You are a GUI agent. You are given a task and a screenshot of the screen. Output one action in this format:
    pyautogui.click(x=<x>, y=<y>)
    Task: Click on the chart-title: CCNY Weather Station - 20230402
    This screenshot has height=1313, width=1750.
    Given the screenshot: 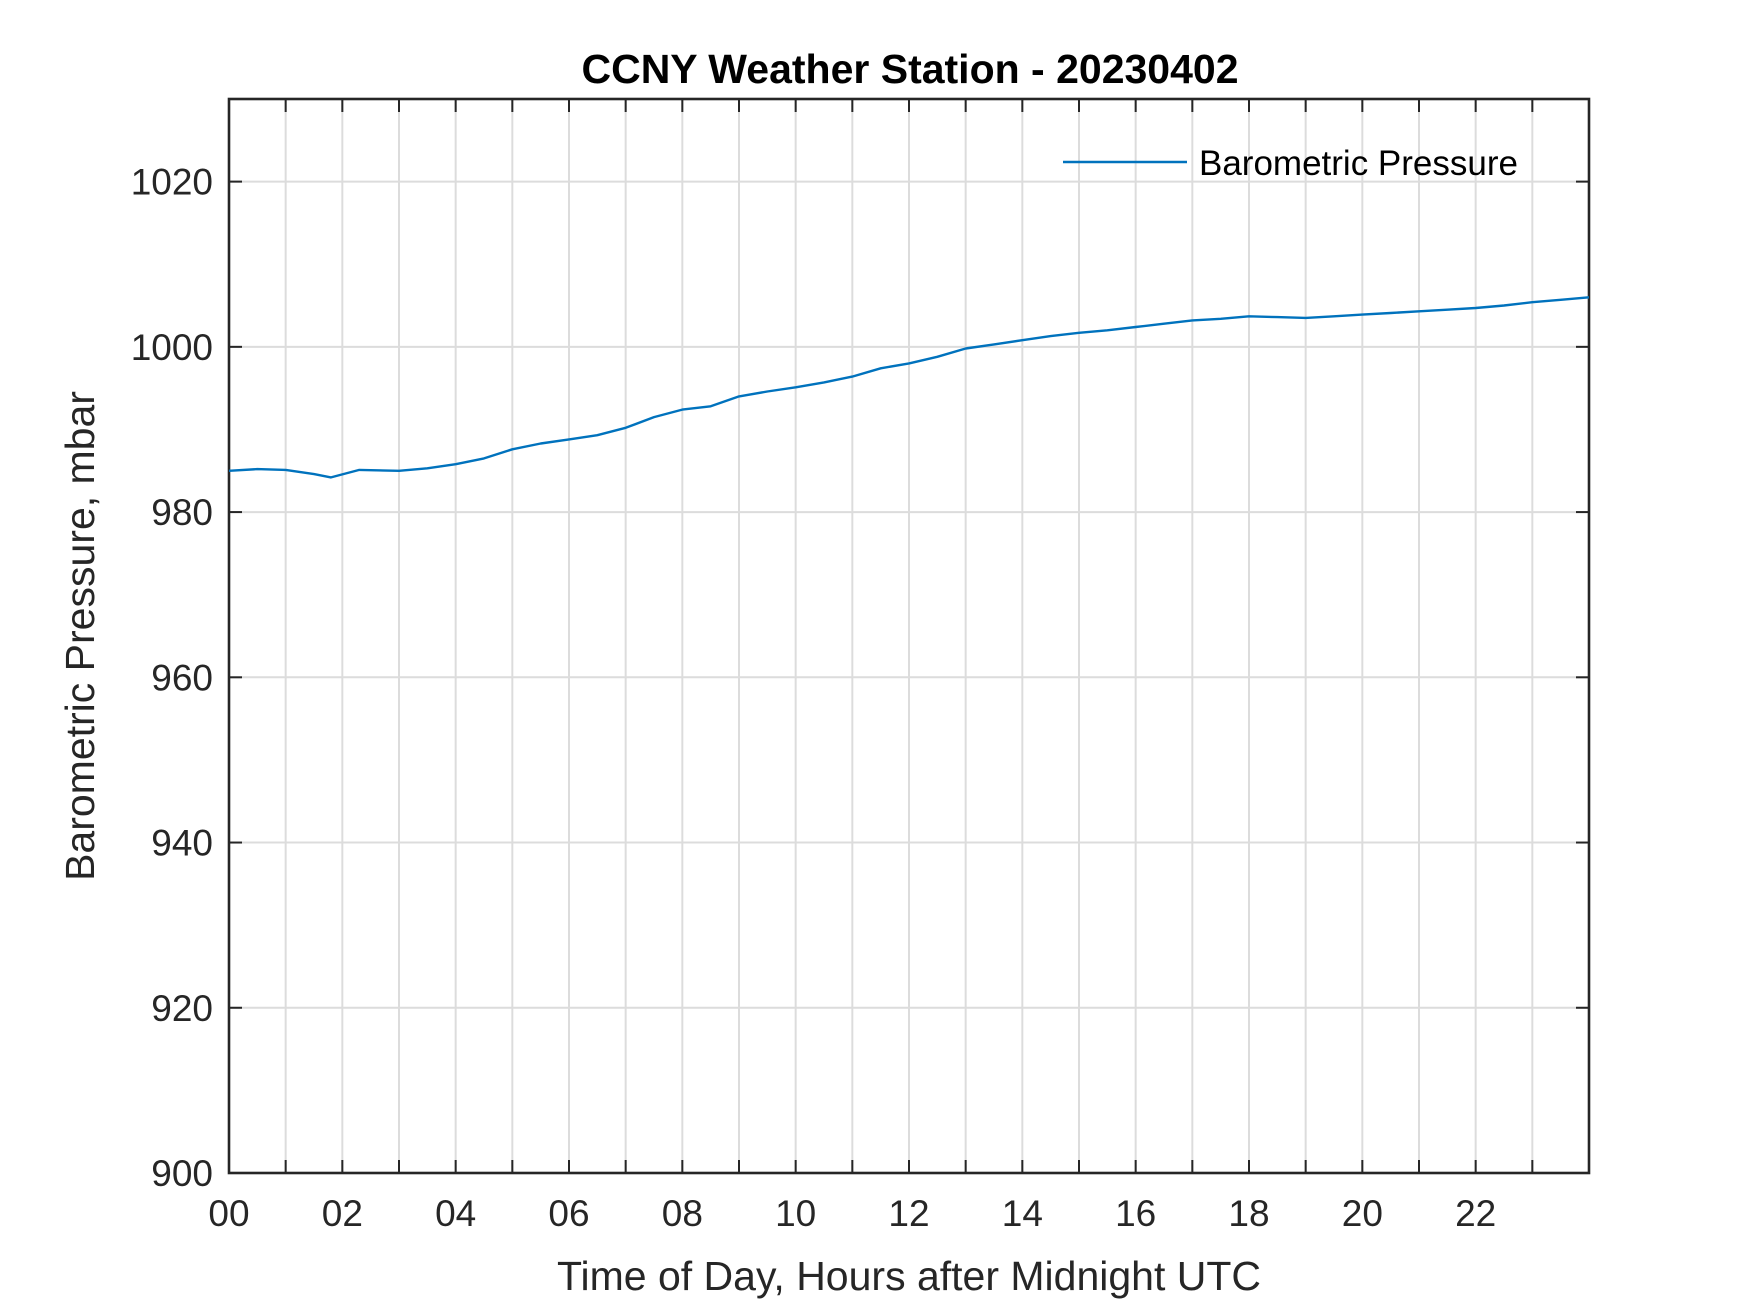 What is the action you would take?
    pyautogui.click(x=909, y=69)
    